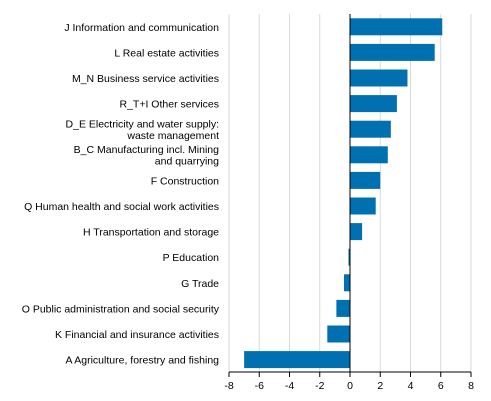 The height and width of the screenshot is (401, 491). Describe the element at coordinates (319, 386) in the screenshot. I see `x-tick-label-3: -2` at that location.